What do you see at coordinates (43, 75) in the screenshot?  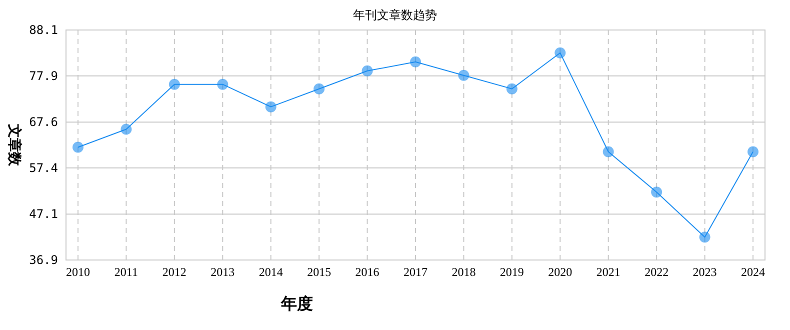 I see `y-tick-label: 77.9` at bounding box center [43, 75].